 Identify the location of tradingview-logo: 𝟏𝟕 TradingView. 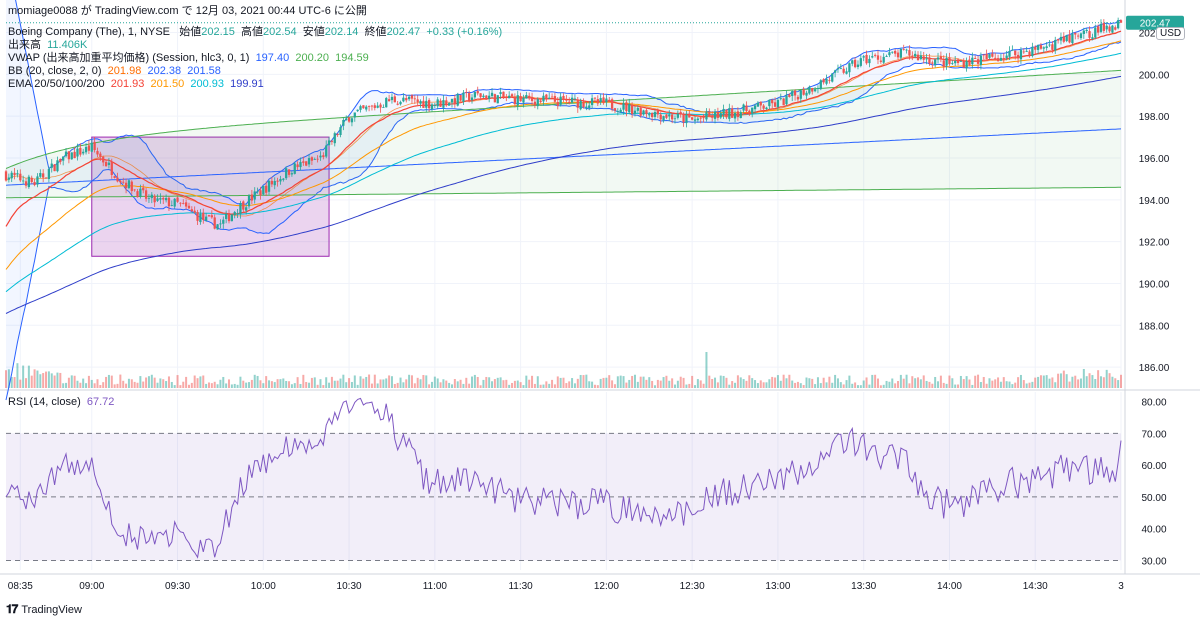
(44, 609).